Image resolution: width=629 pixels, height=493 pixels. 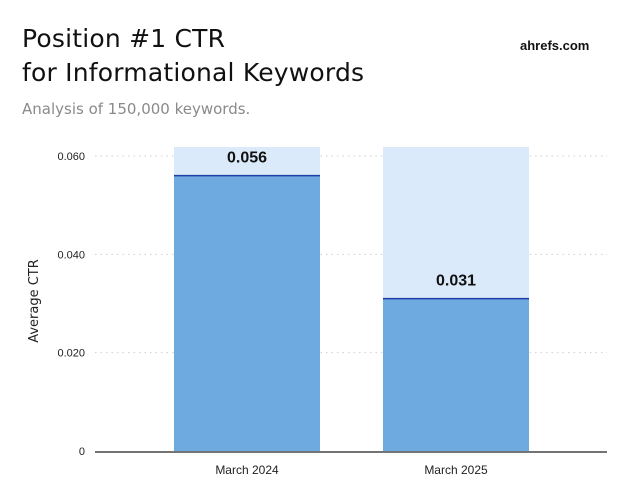 What do you see at coordinates (456, 281) in the screenshot?
I see `data-label-1: 0.031` at bounding box center [456, 281].